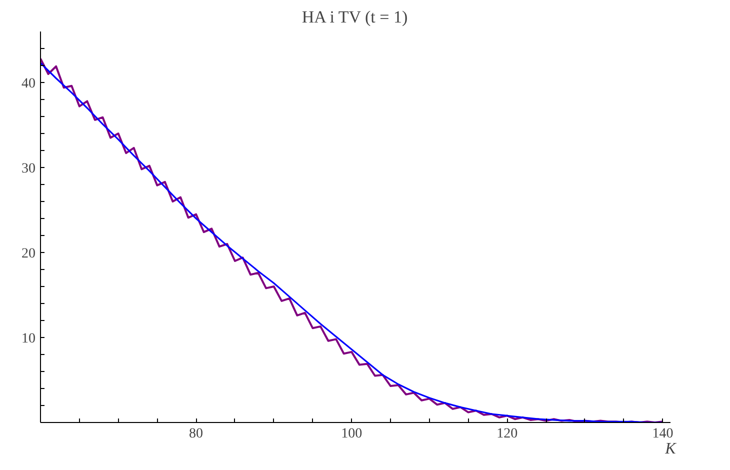 This screenshot has width=730, height=470. I want to click on x-tick-label: 80, so click(196, 434).